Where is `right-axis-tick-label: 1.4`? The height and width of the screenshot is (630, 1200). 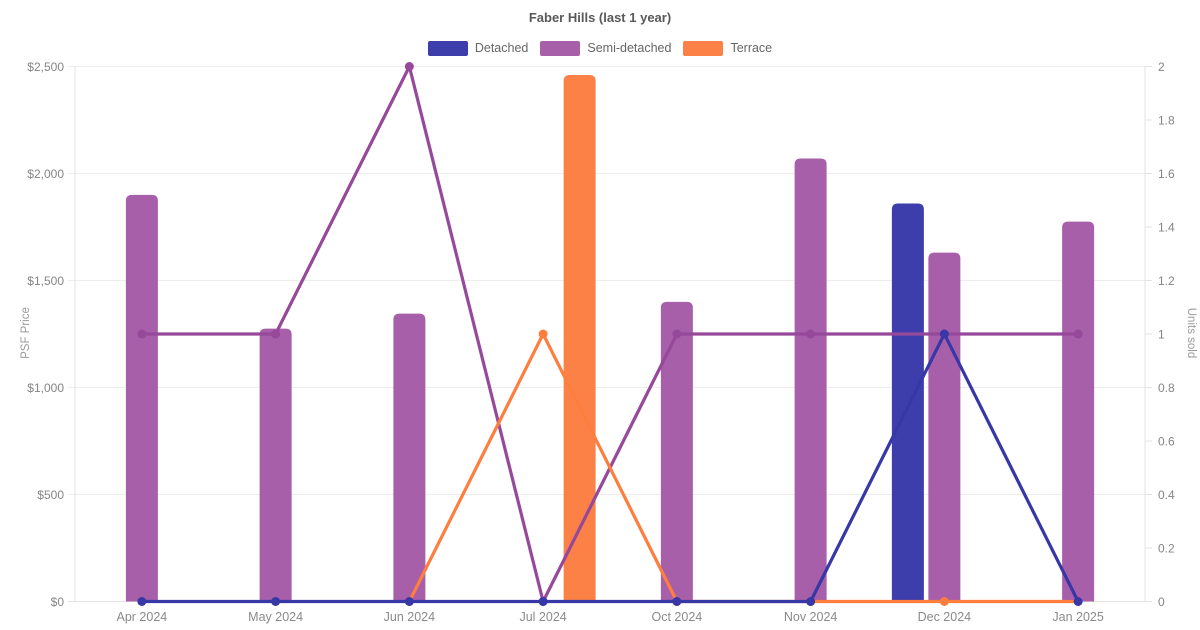 right-axis-tick-label: 1.4 is located at coordinates (1166, 228).